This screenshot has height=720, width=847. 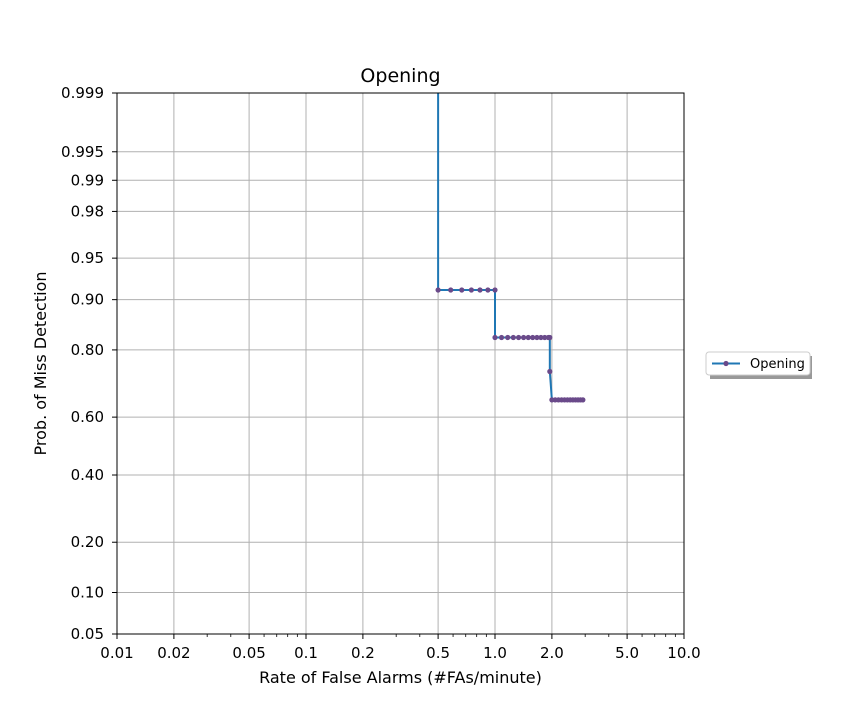 I want to click on y-tick-label: 0.60, so click(x=87, y=417).